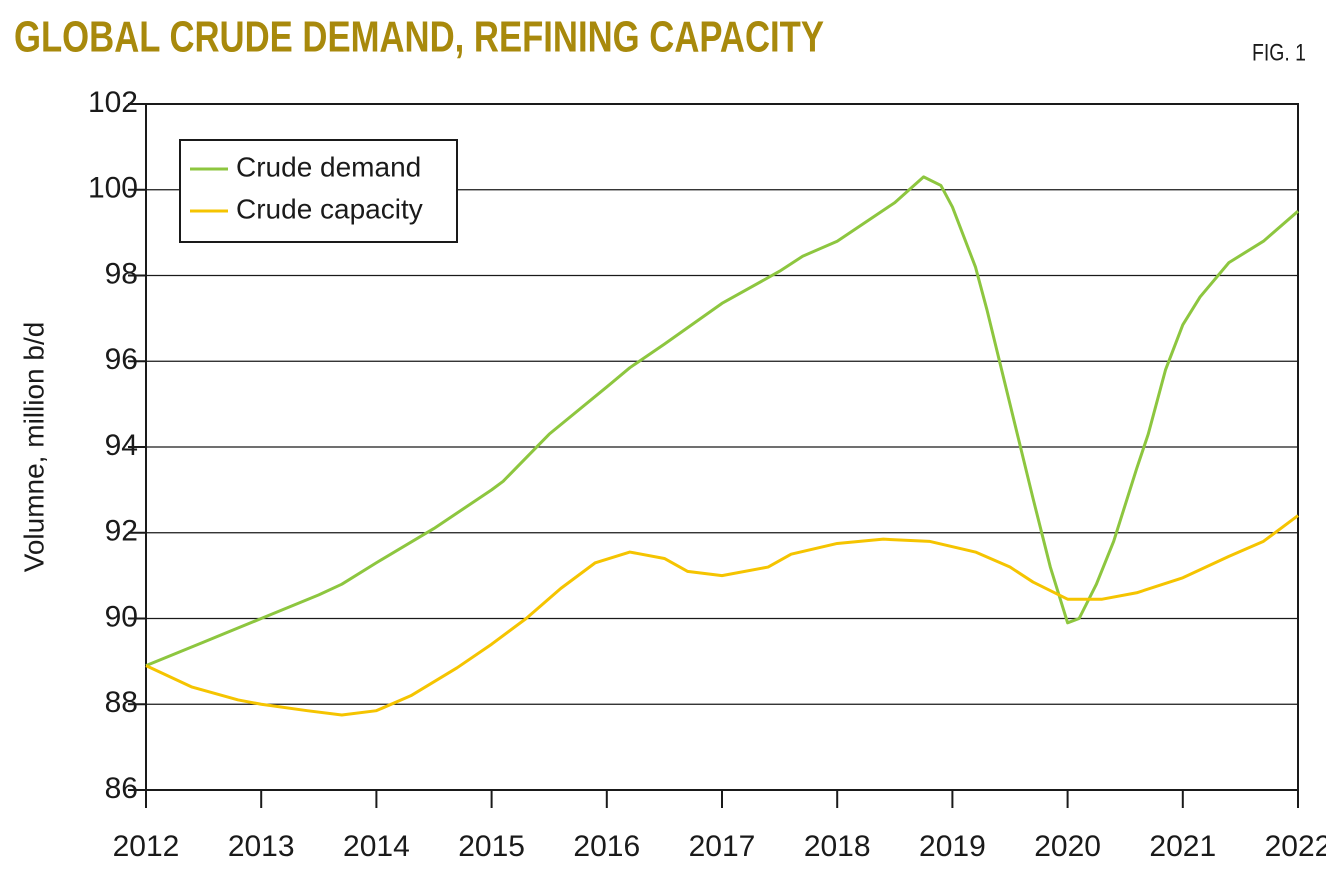 The width and height of the screenshot is (1326, 890). Describe the element at coordinates (121, 359) in the screenshot. I see `y-tick-label: 96` at that location.